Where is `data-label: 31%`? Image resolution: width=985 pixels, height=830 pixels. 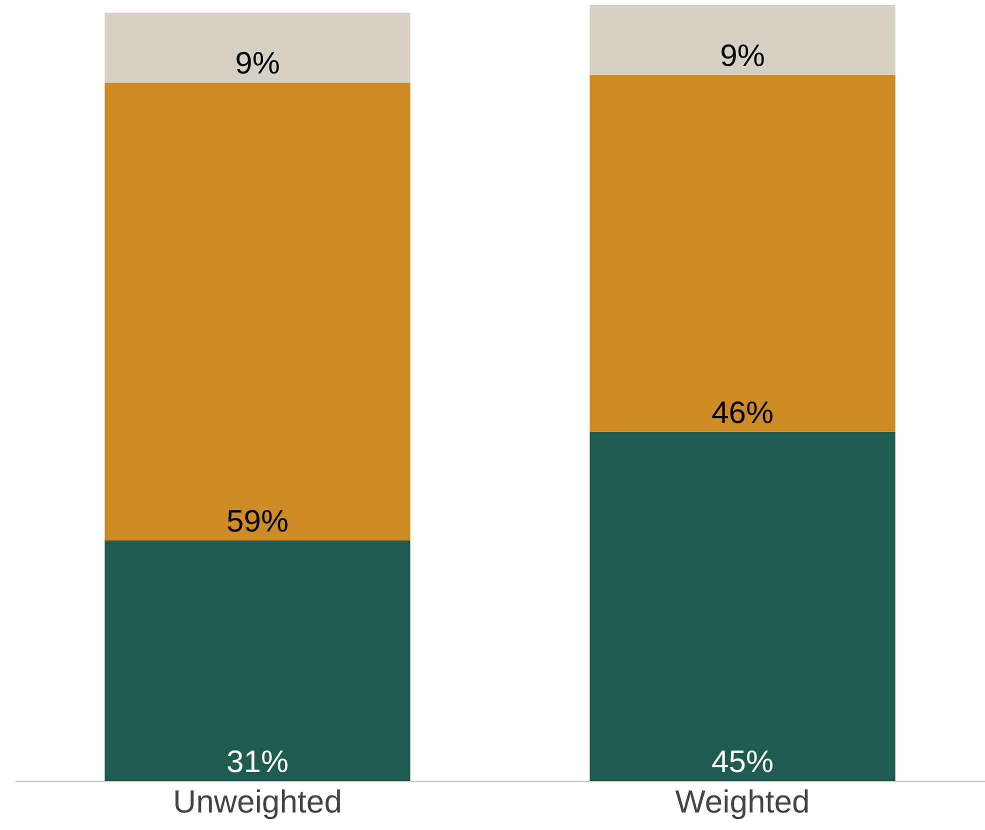
data-label: 31% is located at coordinates (257, 761).